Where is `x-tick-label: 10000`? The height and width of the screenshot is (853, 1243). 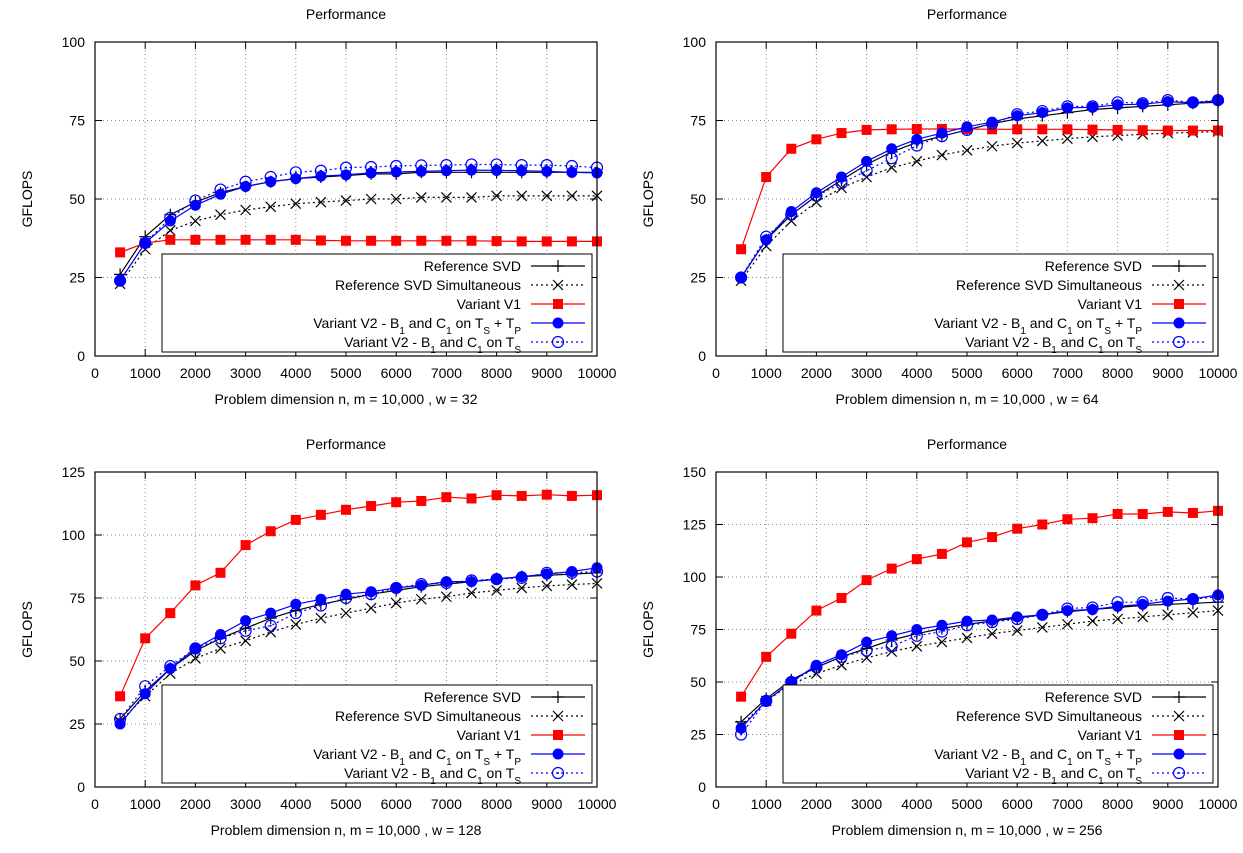
x-tick-label: 10000 is located at coordinates (1218, 804).